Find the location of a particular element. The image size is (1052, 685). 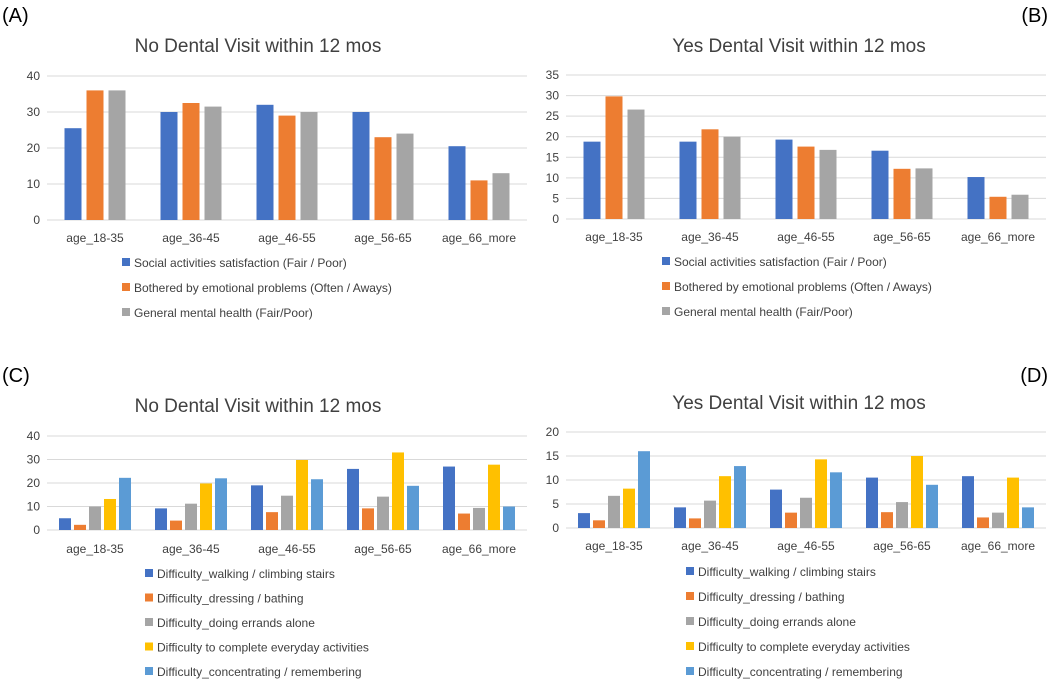

panel-label-c: (C) is located at coordinates (16, 376).